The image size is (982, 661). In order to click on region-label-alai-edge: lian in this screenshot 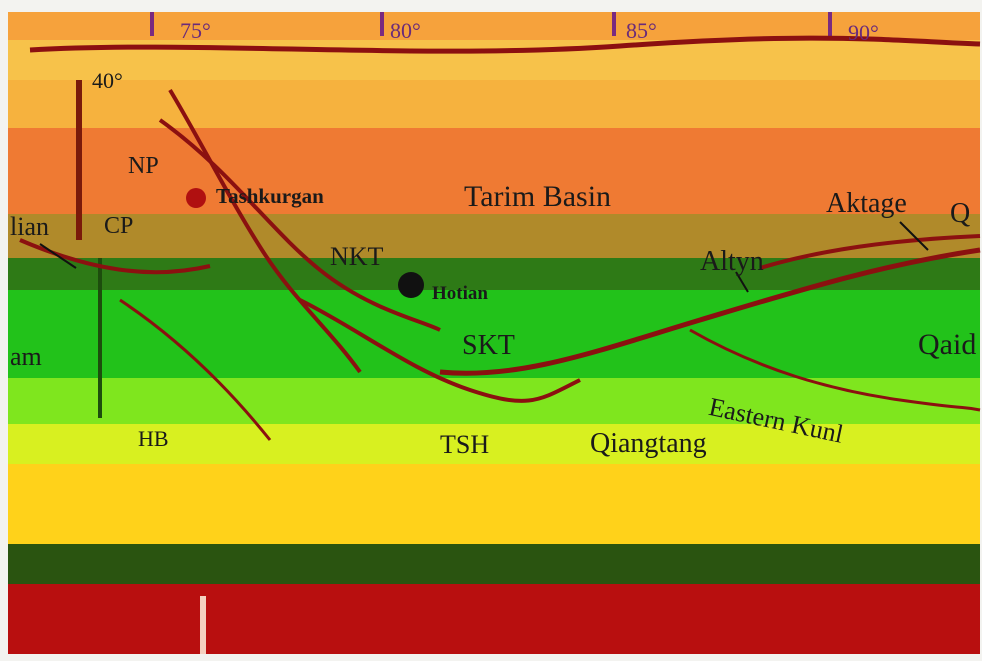, I will do `click(29, 226)`.